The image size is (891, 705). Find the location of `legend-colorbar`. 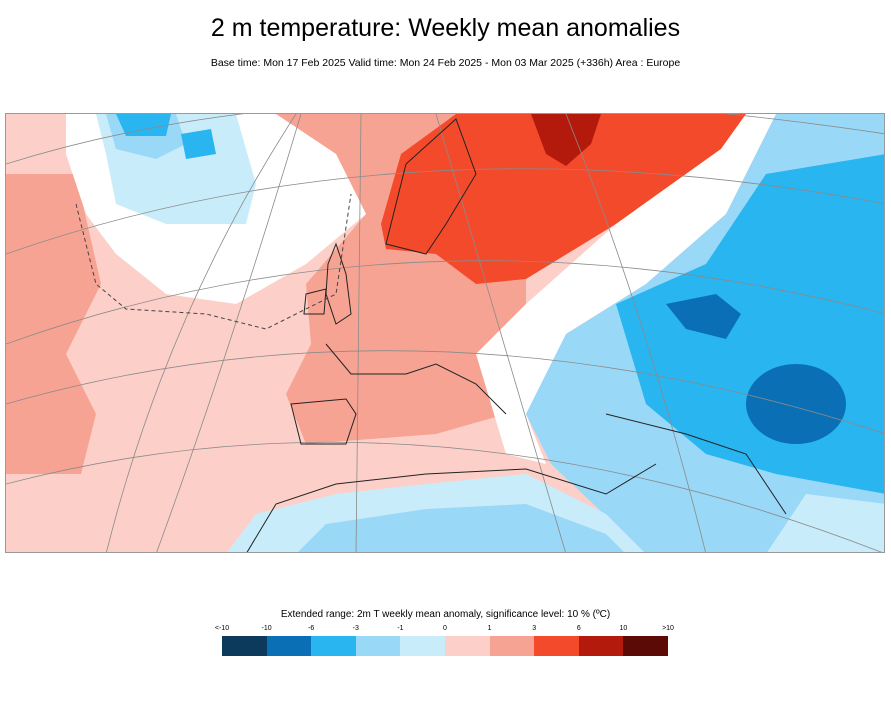

legend-colorbar is located at coordinates (445, 646).